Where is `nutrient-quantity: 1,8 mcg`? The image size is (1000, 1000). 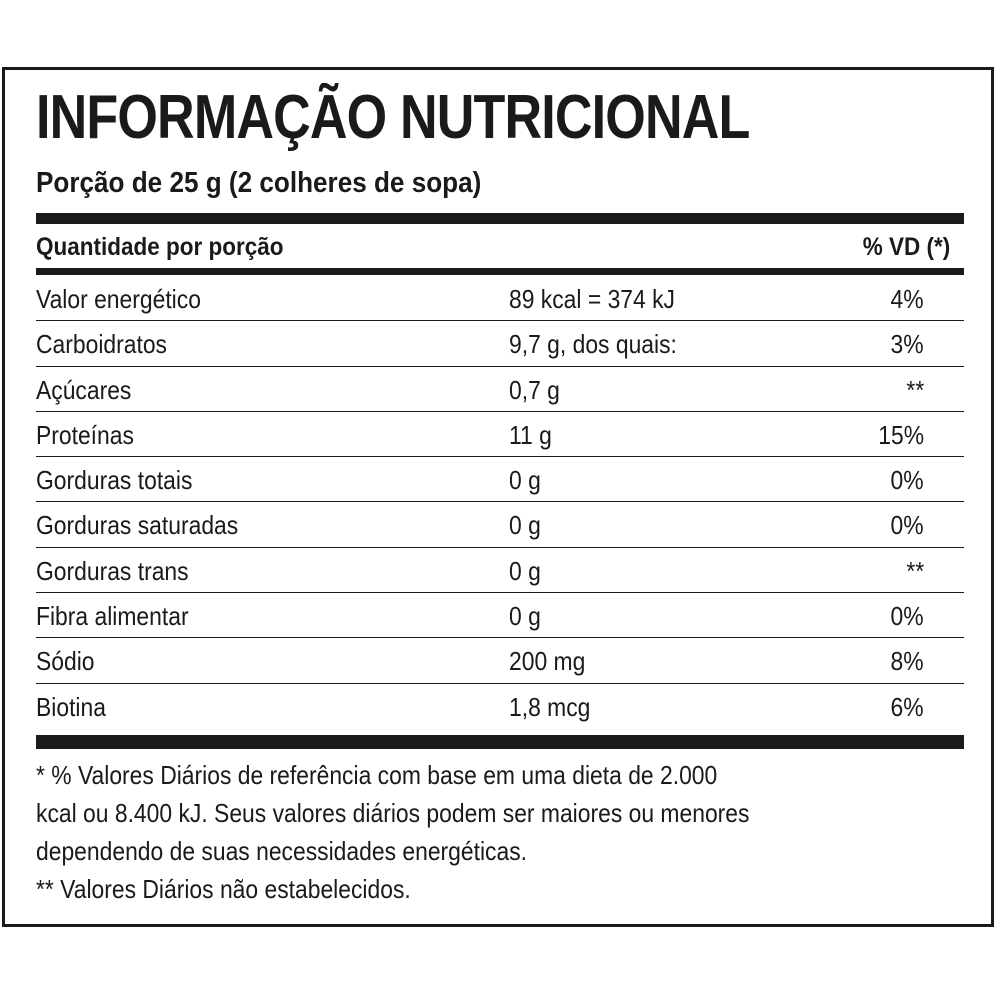
nutrient-quantity: 1,8 mcg is located at coordinates (550, 706).